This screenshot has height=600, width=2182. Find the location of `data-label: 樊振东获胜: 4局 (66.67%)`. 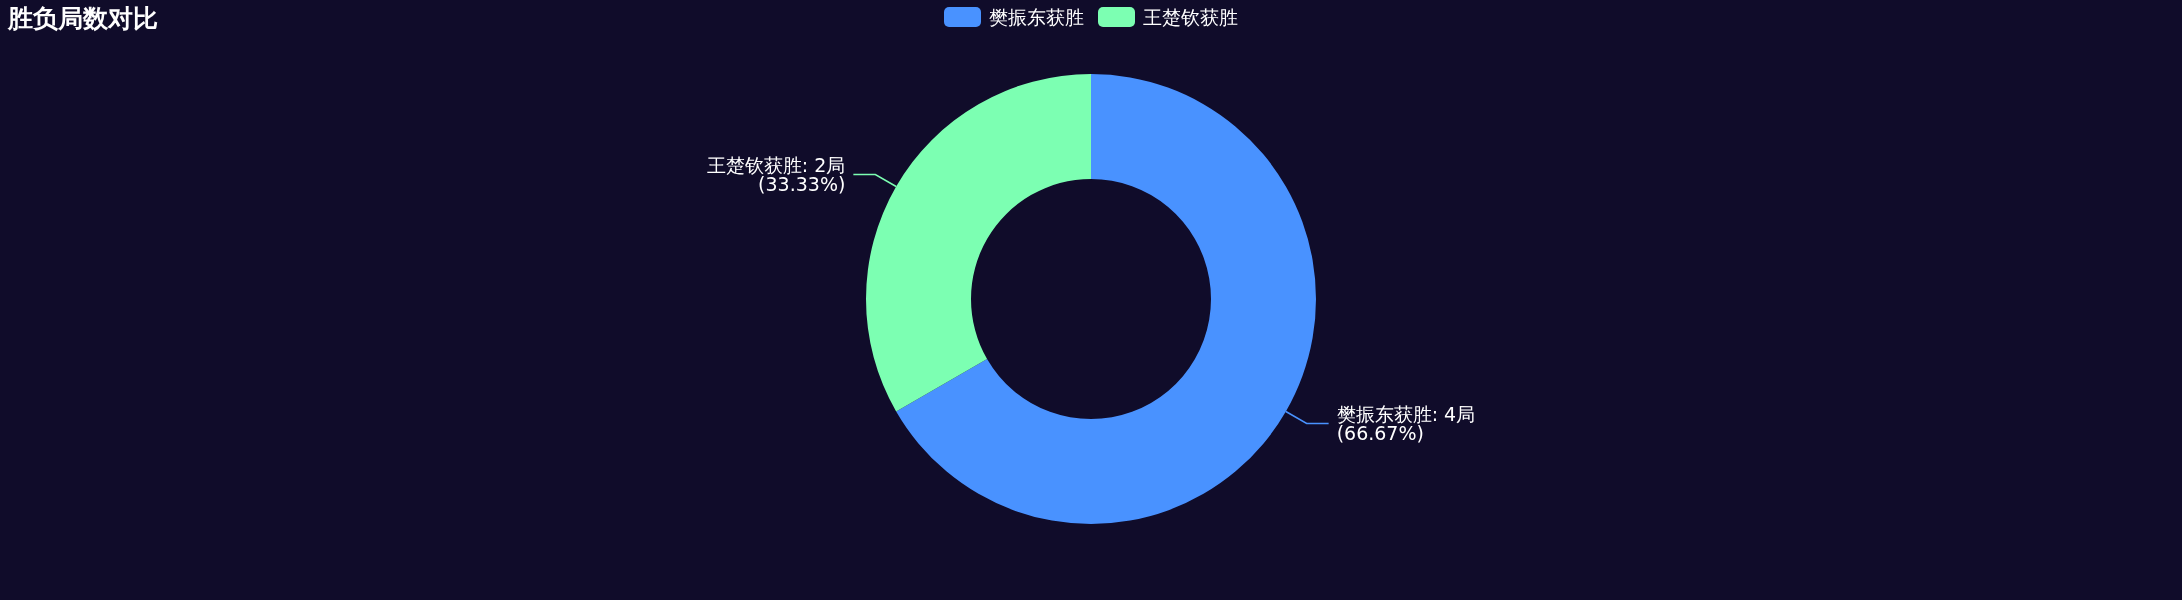

data-label: 樊振东获胜: 4局 (66.67%) is located at coordinates (1406, 423).